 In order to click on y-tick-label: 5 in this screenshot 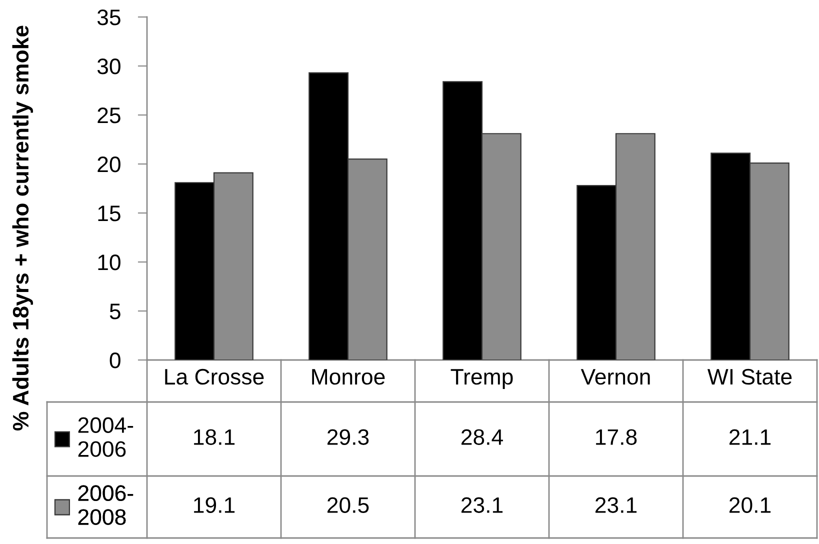, I will do `click(115, 312)`.